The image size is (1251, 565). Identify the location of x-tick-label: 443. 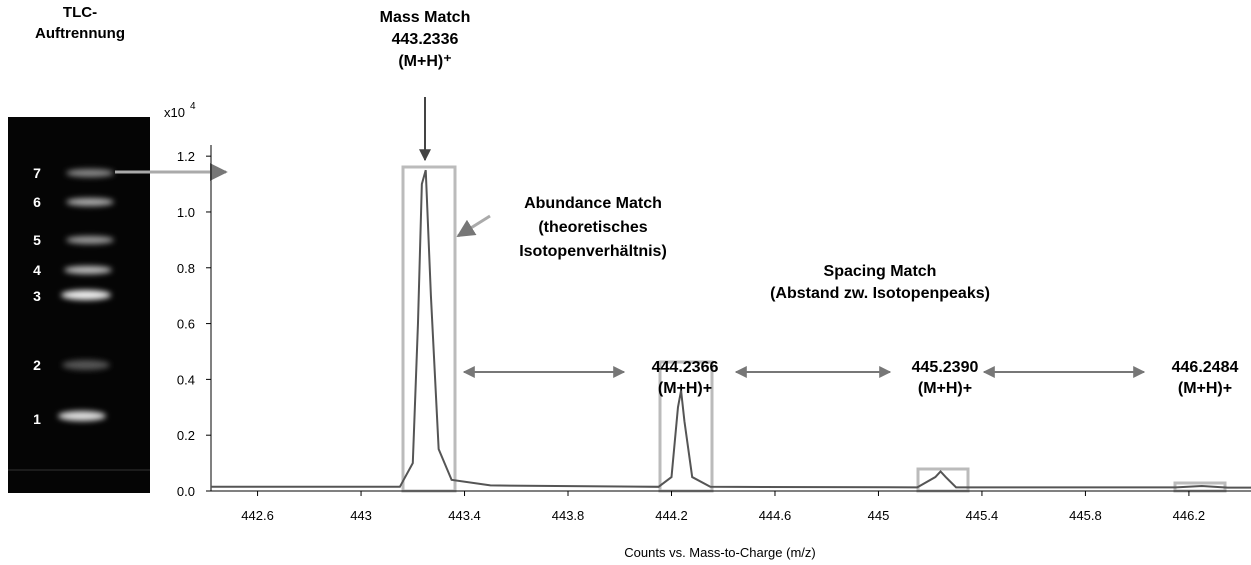
(361, 515).